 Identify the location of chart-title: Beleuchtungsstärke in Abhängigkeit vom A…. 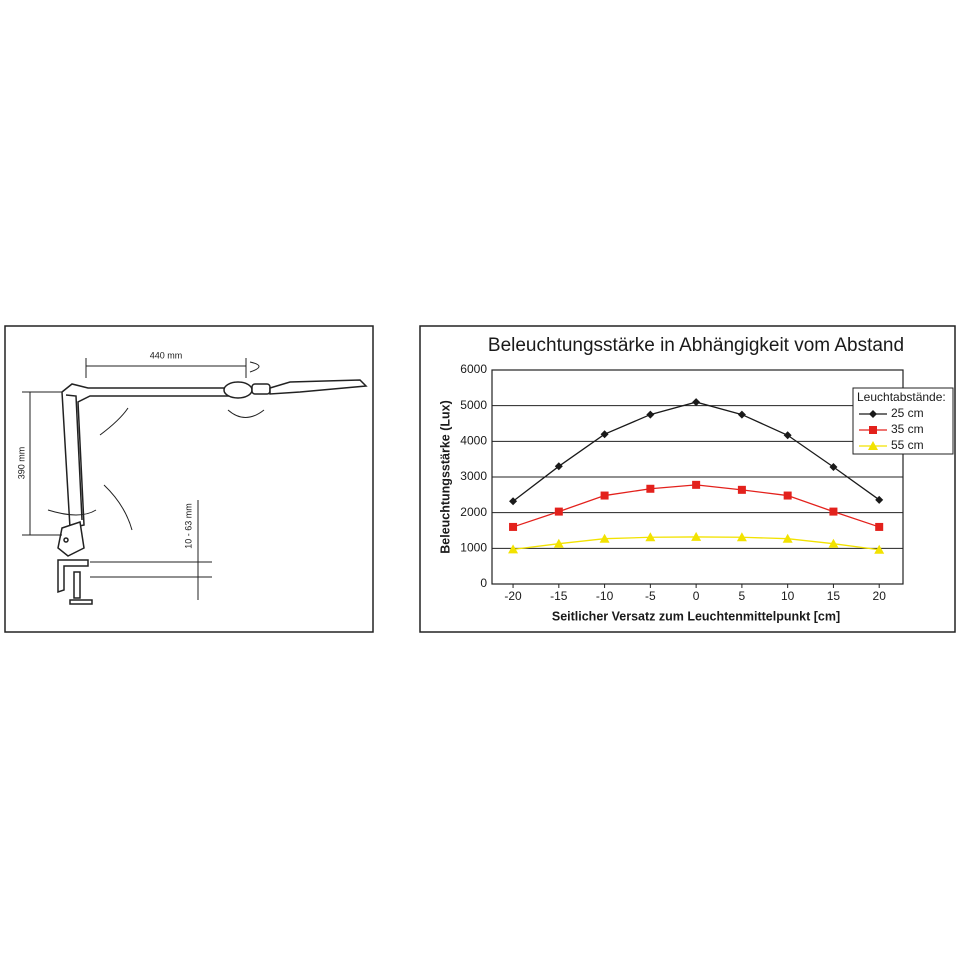
(696, 345).